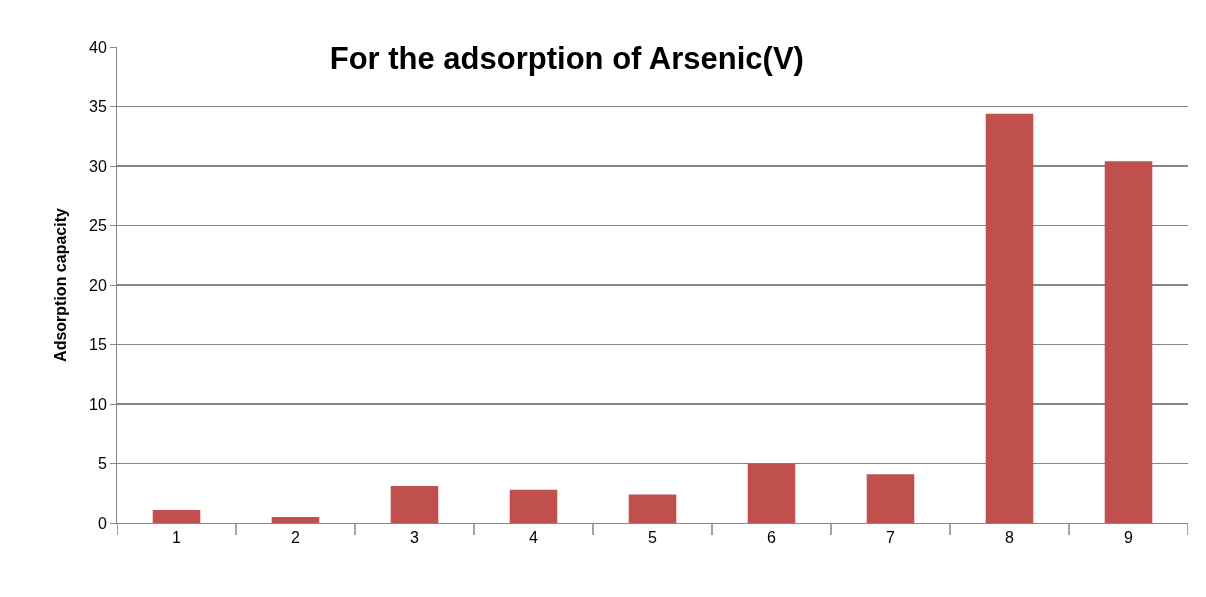 This screenshot has height=597, width=1206. I want to click on x-tick-label: 5, so click(653, 538).